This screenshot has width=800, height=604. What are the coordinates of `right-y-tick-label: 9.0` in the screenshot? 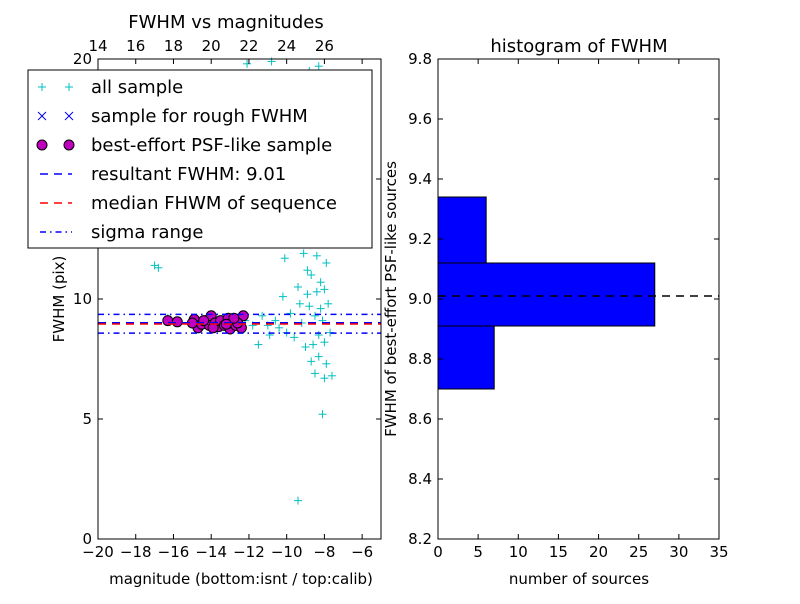 It's located at (420, 299).